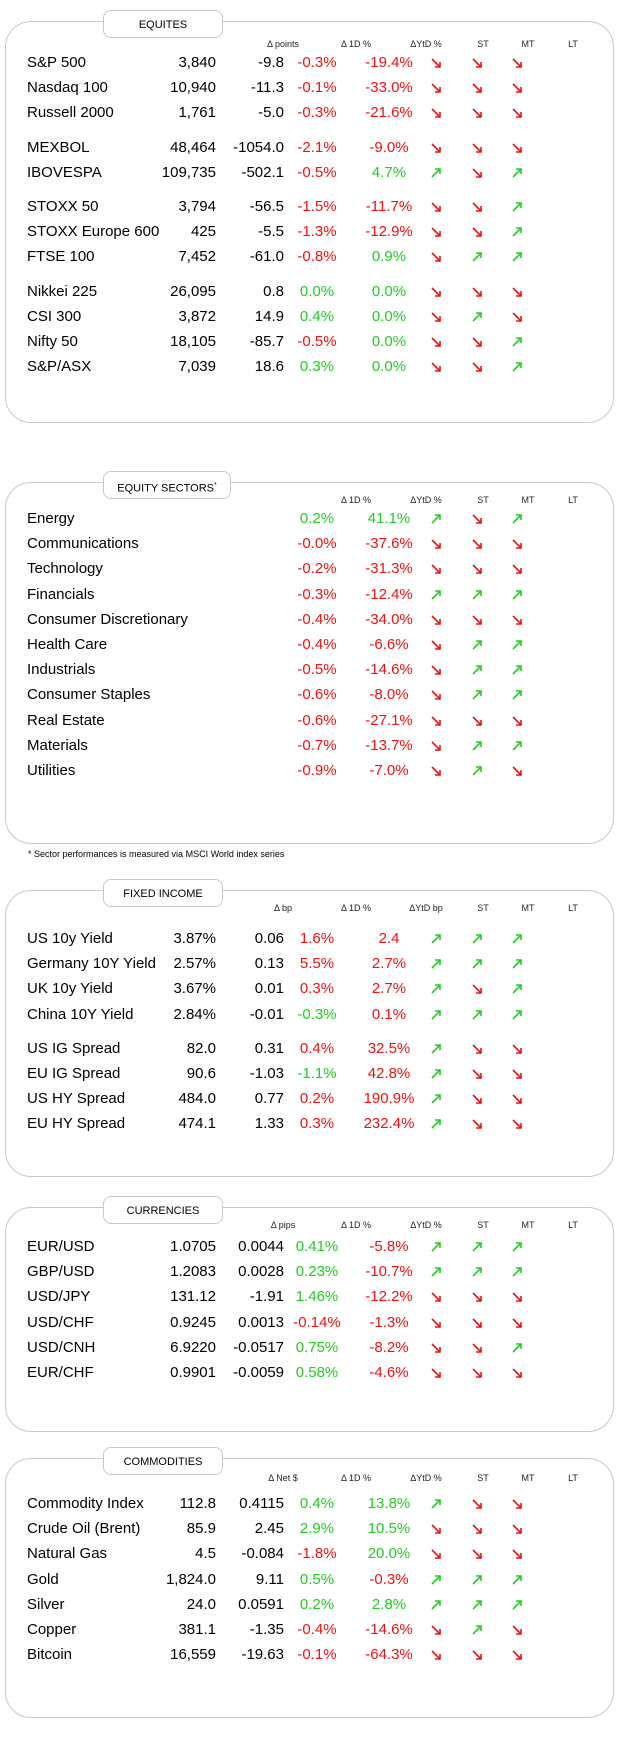 Image resolution: width=619 pixels, height=1739 pixels. What do you see at coordinates (258, 1372) in the screenshot?
I see `row-change: -0.0059` at bounding box center [258, 1372].